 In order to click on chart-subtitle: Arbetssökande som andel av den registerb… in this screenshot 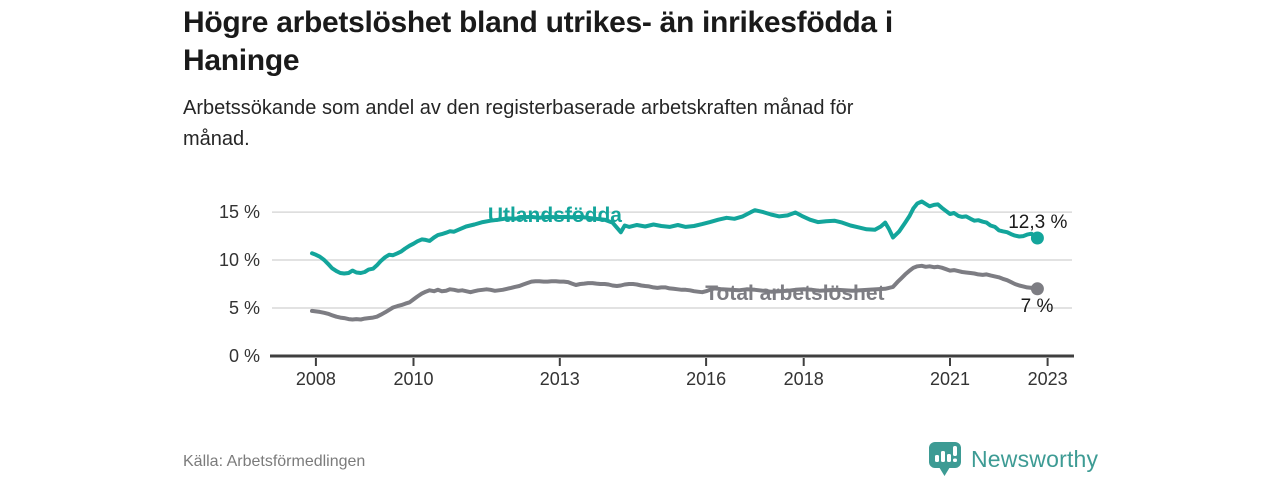, I will do `click(538, 124)`.